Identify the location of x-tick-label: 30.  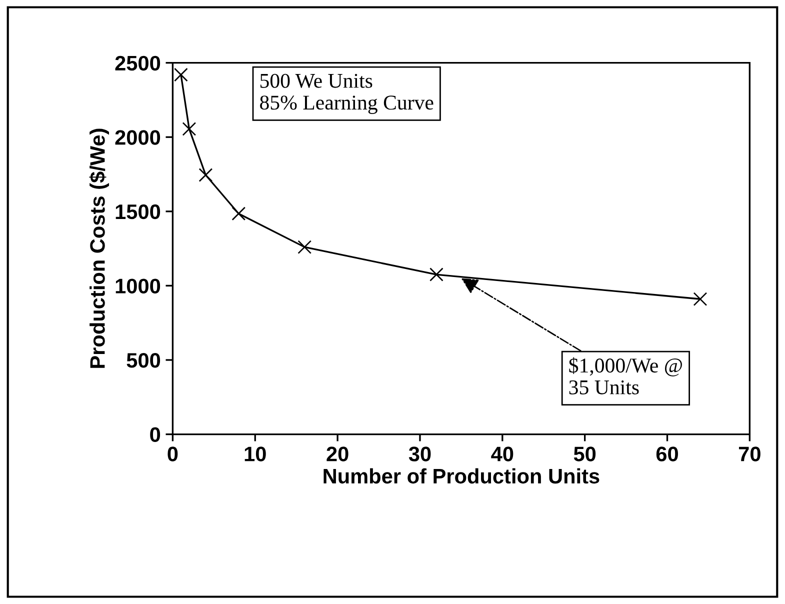
(419, 454).